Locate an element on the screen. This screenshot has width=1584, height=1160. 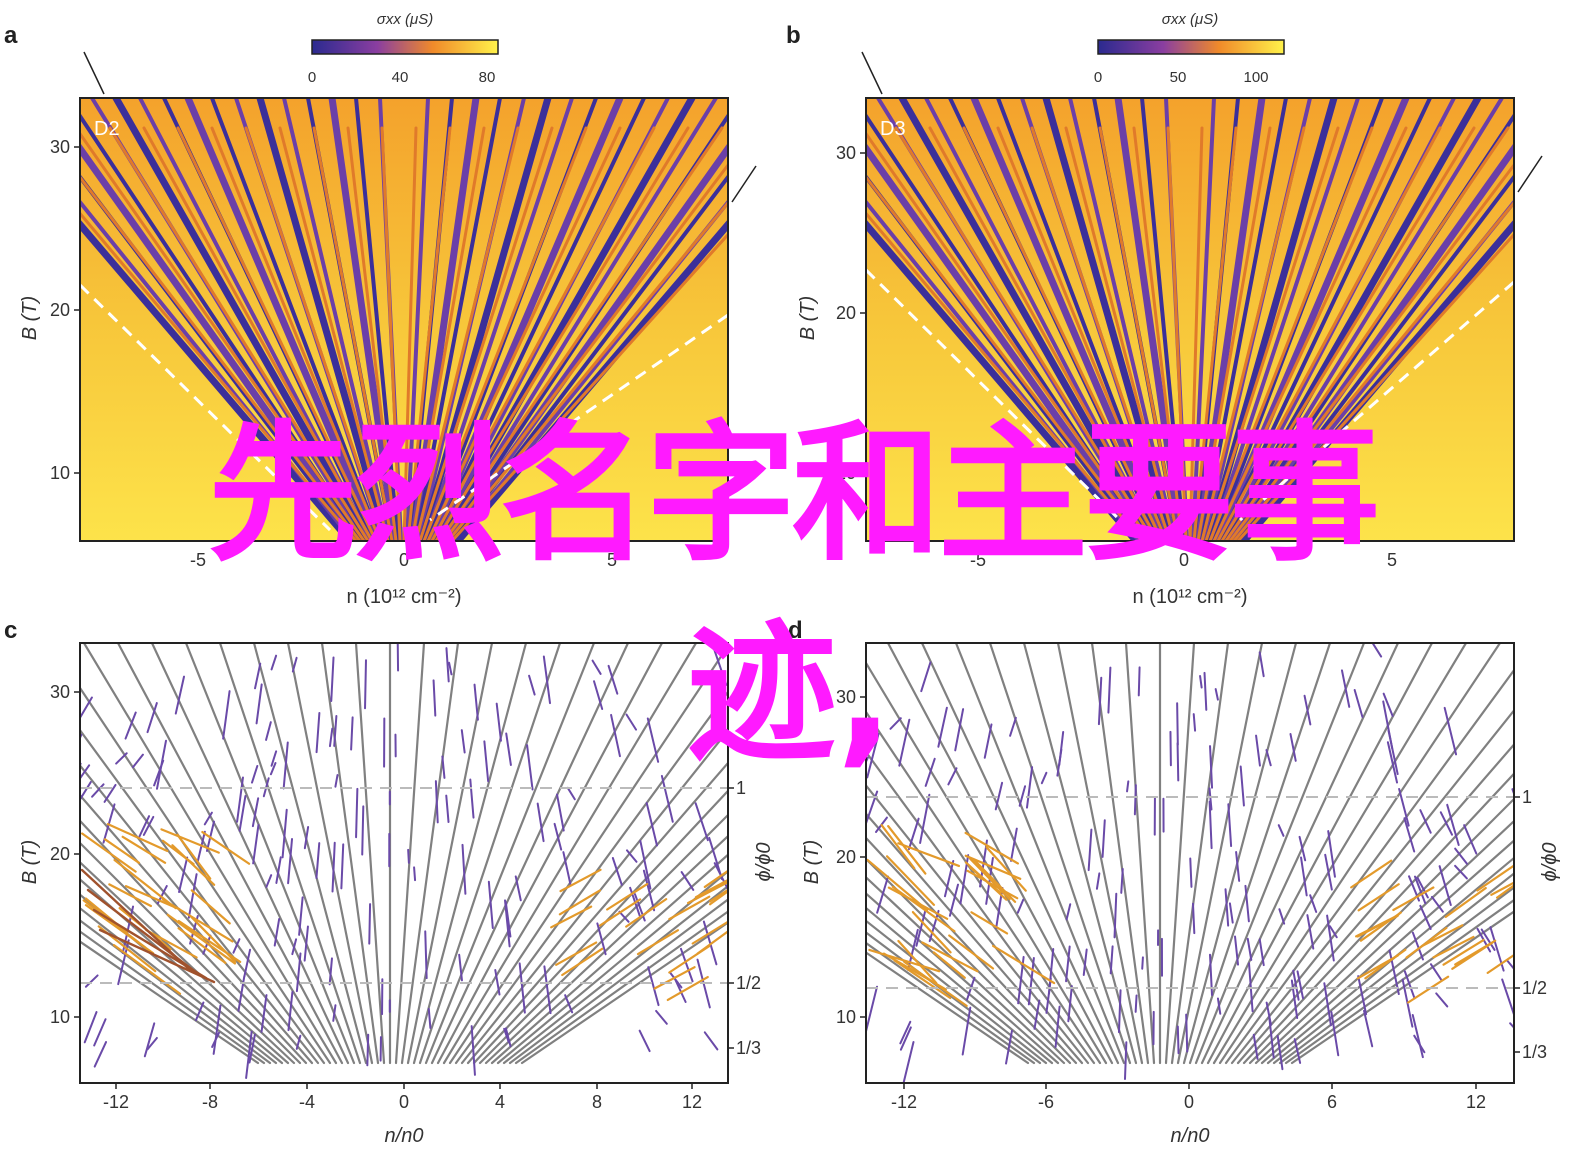
panel-b-cb-tick-2: 100 is located at coordinates (1255, 77).